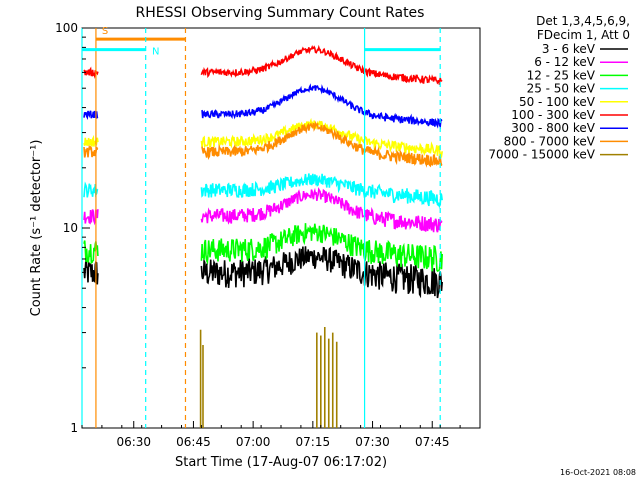  What do you see at coordinates (133, 442) in the screenshot?
I see `x-tick-label: 06:30` at bounding box center [133, 442].